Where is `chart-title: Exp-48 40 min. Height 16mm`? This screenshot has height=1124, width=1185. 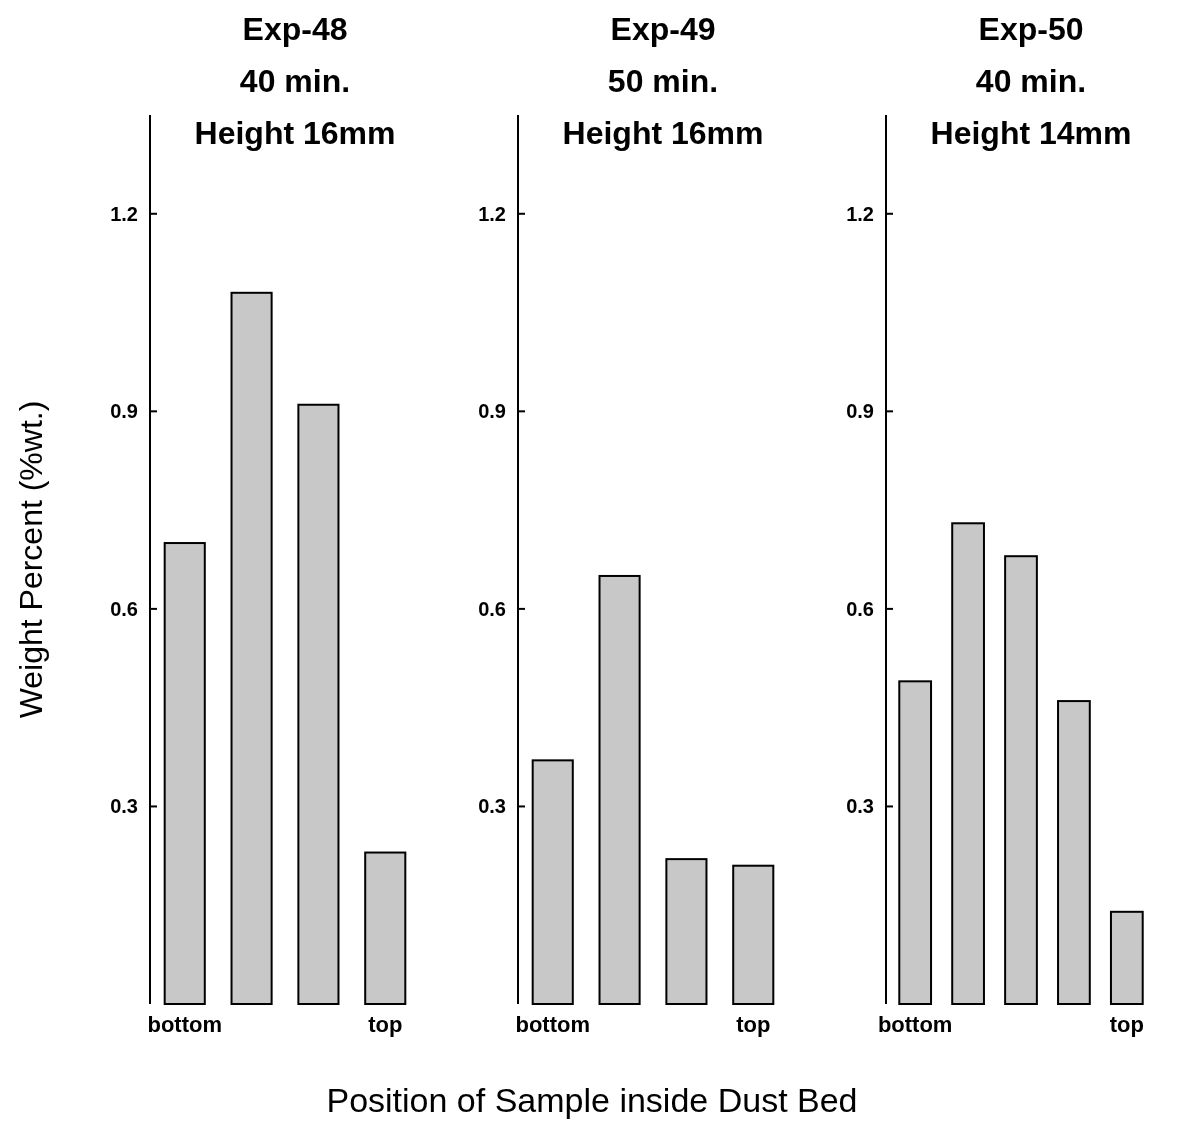
chart-title: Exp-48 40 min. Height 16mm is located at coordinates (295, 81).